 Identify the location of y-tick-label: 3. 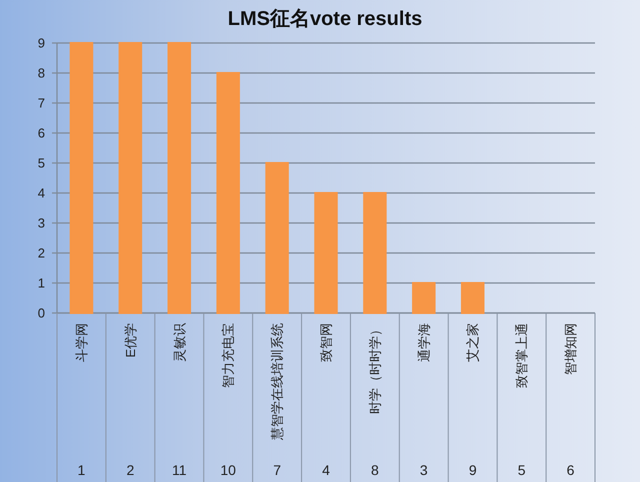
(41, 223).